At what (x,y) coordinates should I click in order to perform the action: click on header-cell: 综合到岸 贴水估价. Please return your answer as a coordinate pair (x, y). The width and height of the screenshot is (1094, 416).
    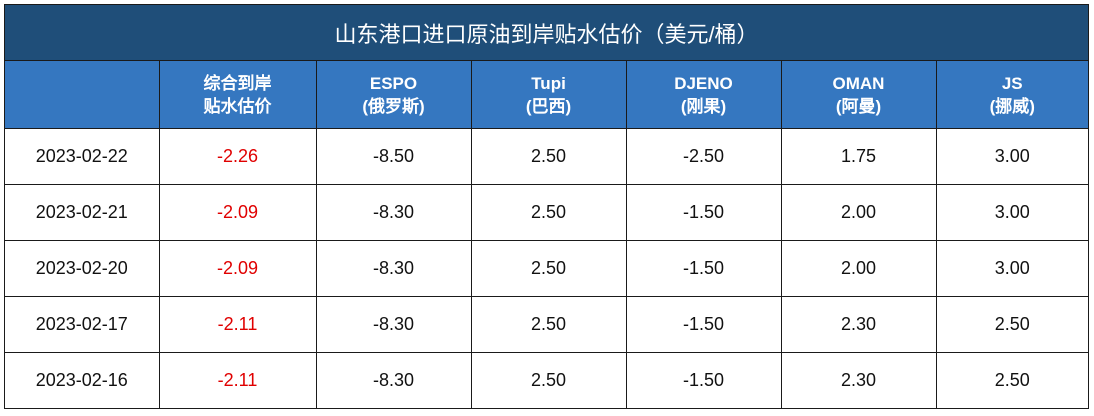
    Looking at the image, I should click on (237, 95).